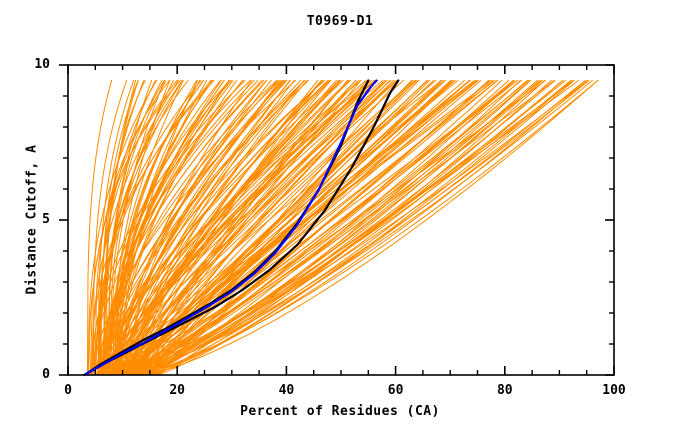 Image resolution: width=680 pixels, height=440 pixels. What do you see at coordinates (177, 390) in the screenshot?
I see `x-tick-label: 20` at bounding box center [177, 390].